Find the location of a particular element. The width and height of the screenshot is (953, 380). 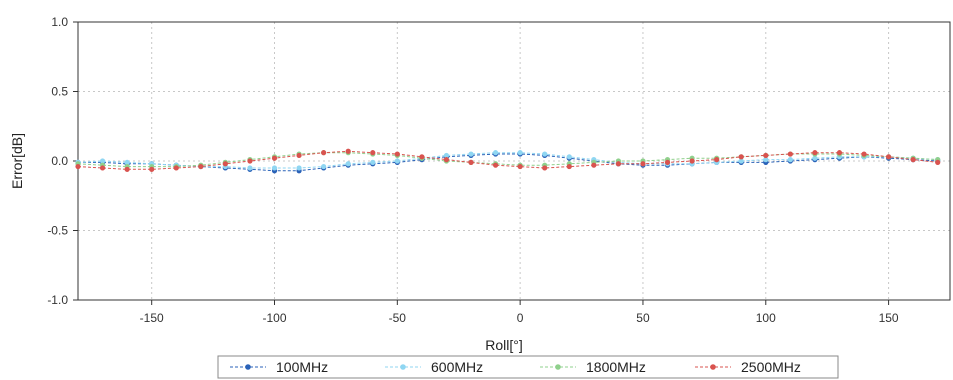

y-tick-label: 0.0 is located at coordinates (59, 161).